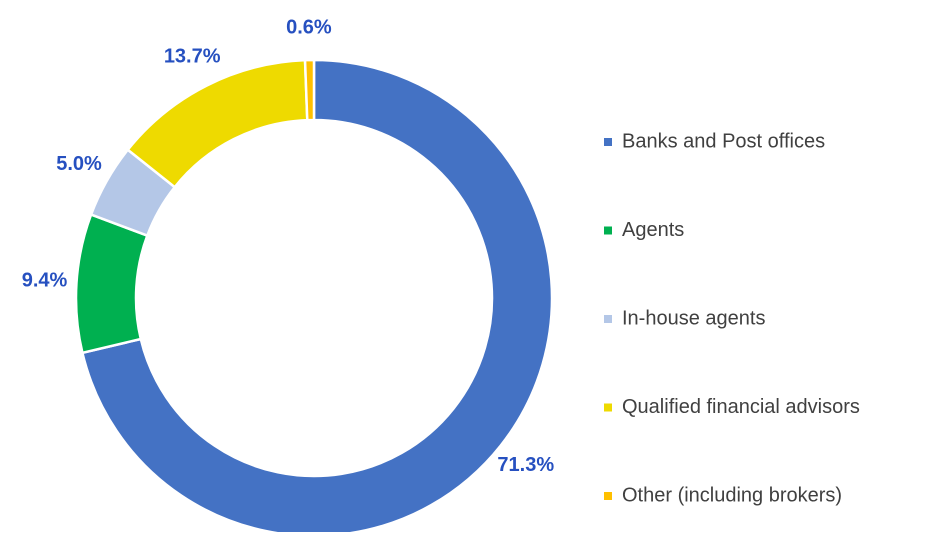  What do you see at coordinates (79, 164) in the screenshot?
I see `value-label: 5.0%` at bounding box center [79, 164].